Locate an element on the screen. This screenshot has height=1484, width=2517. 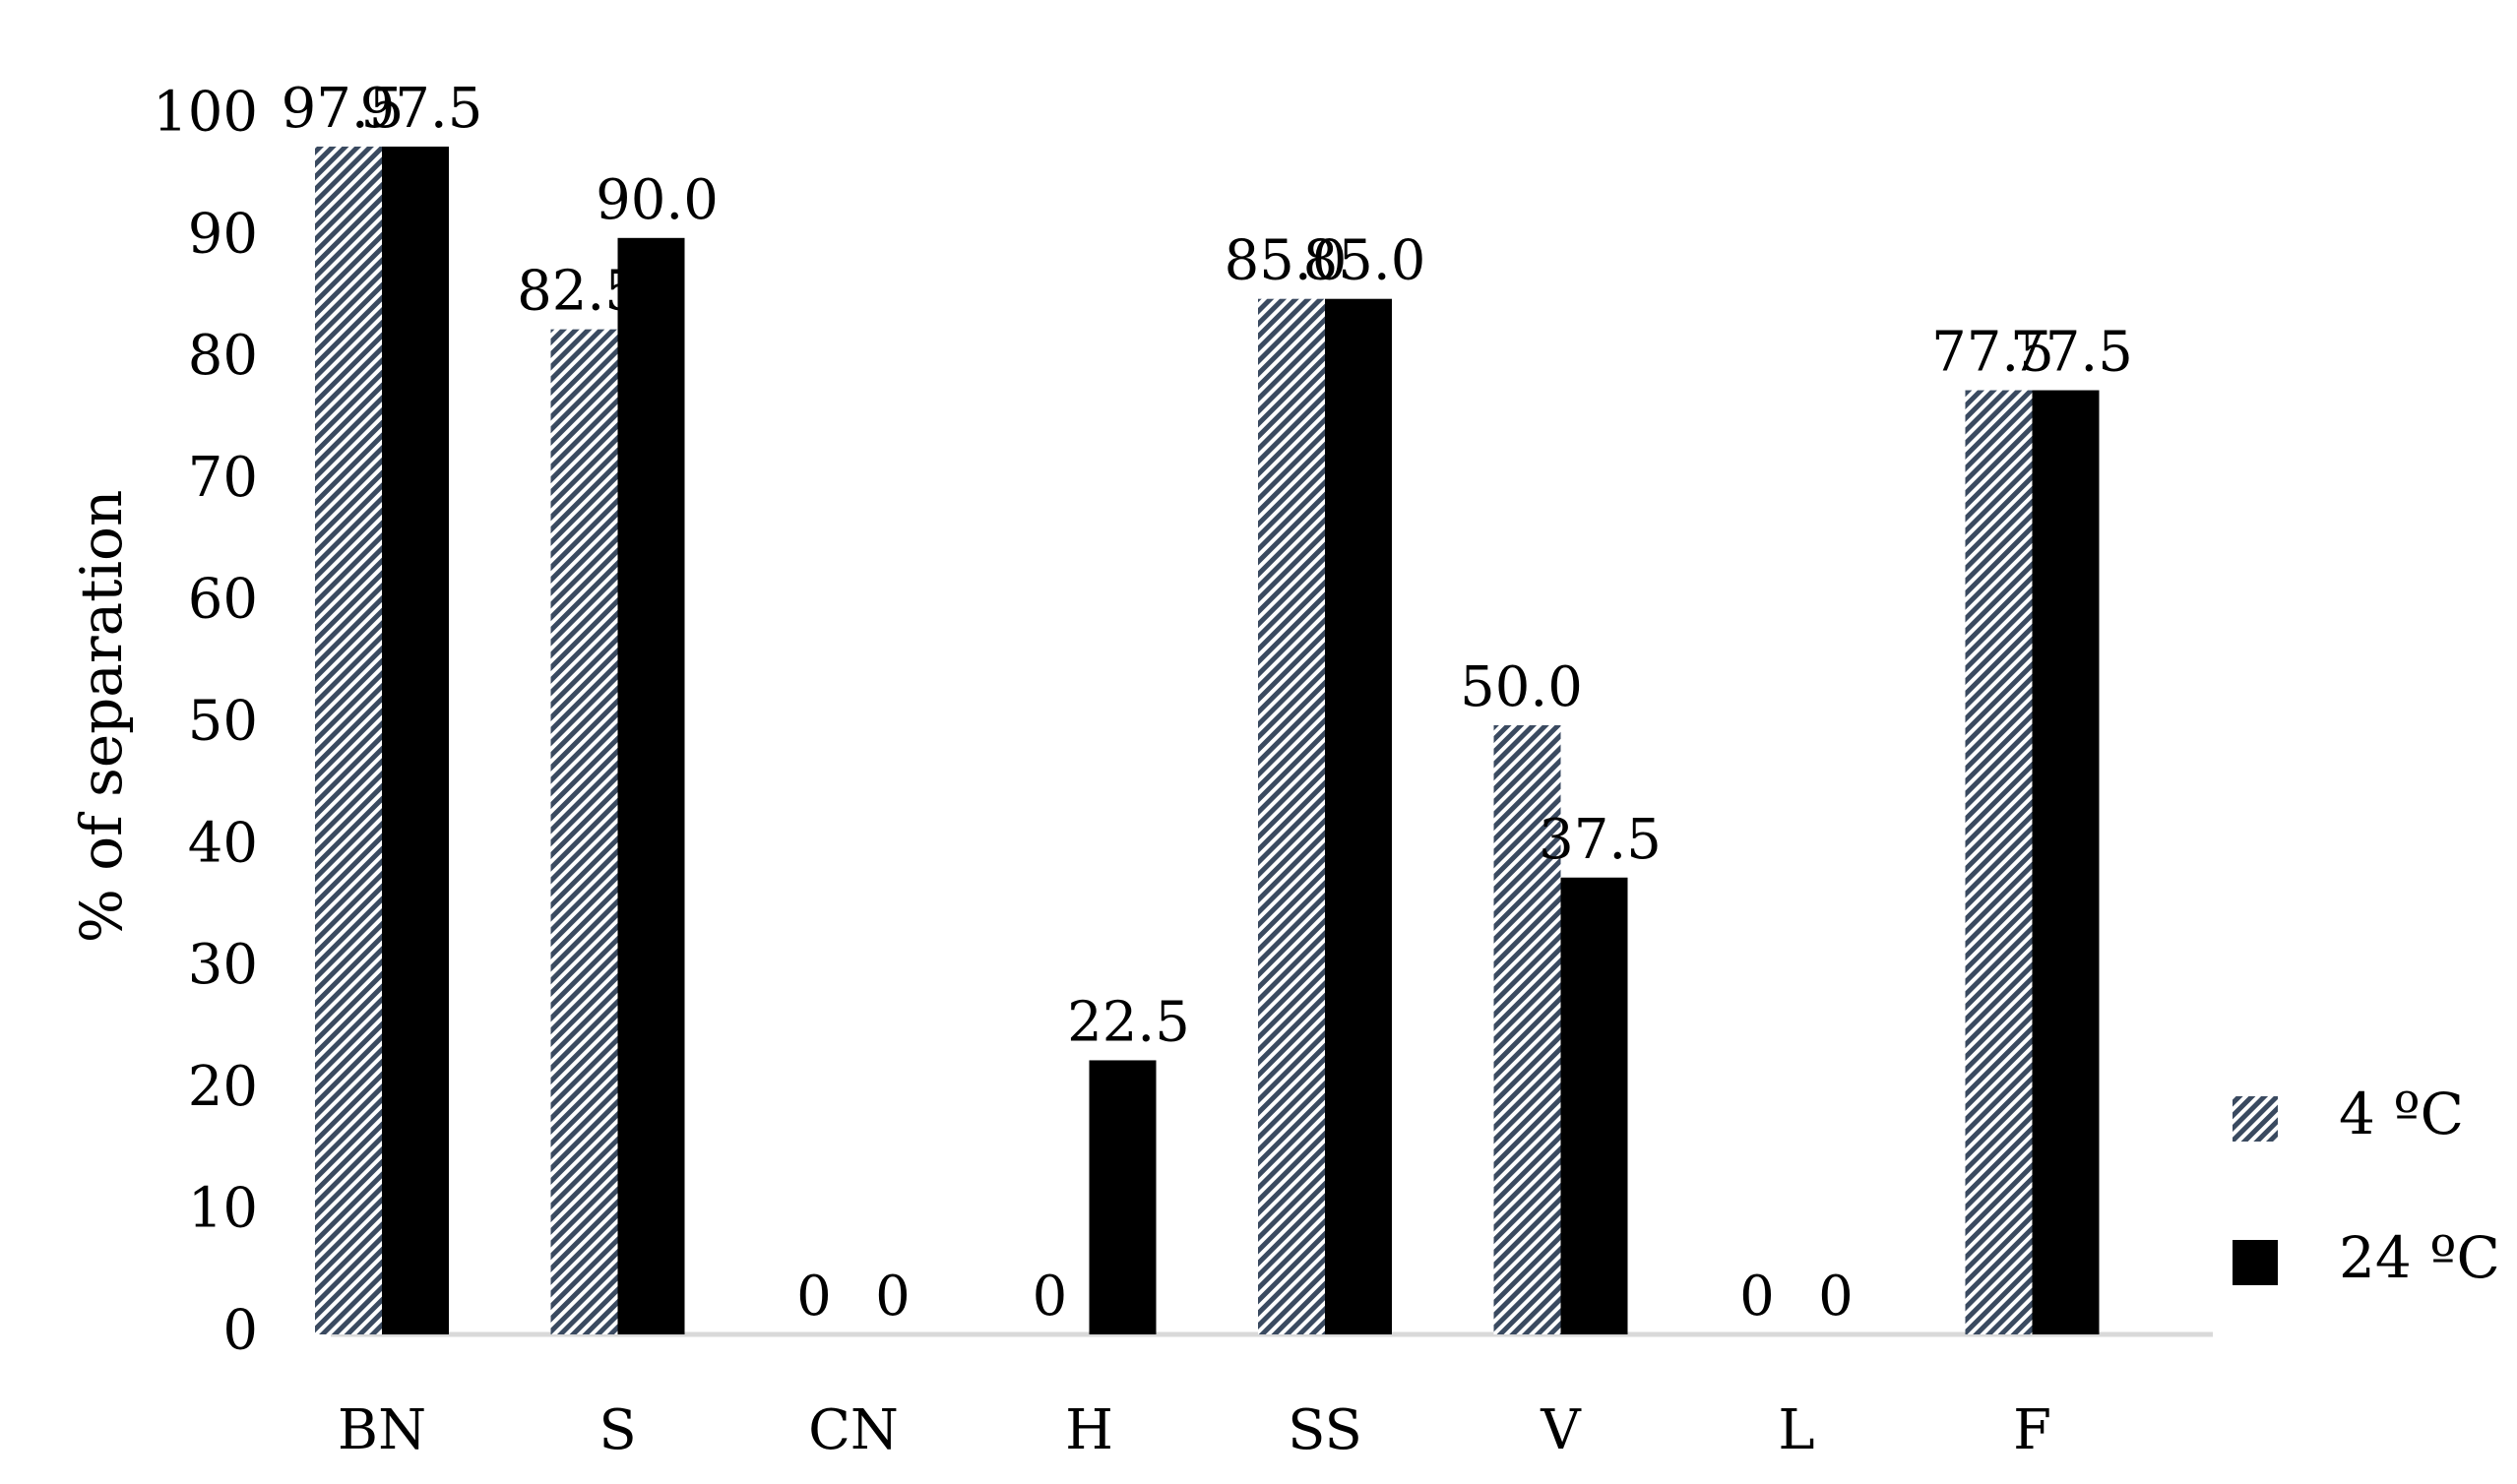
bar-v-series2 is located at coordinates (1594, 1106).